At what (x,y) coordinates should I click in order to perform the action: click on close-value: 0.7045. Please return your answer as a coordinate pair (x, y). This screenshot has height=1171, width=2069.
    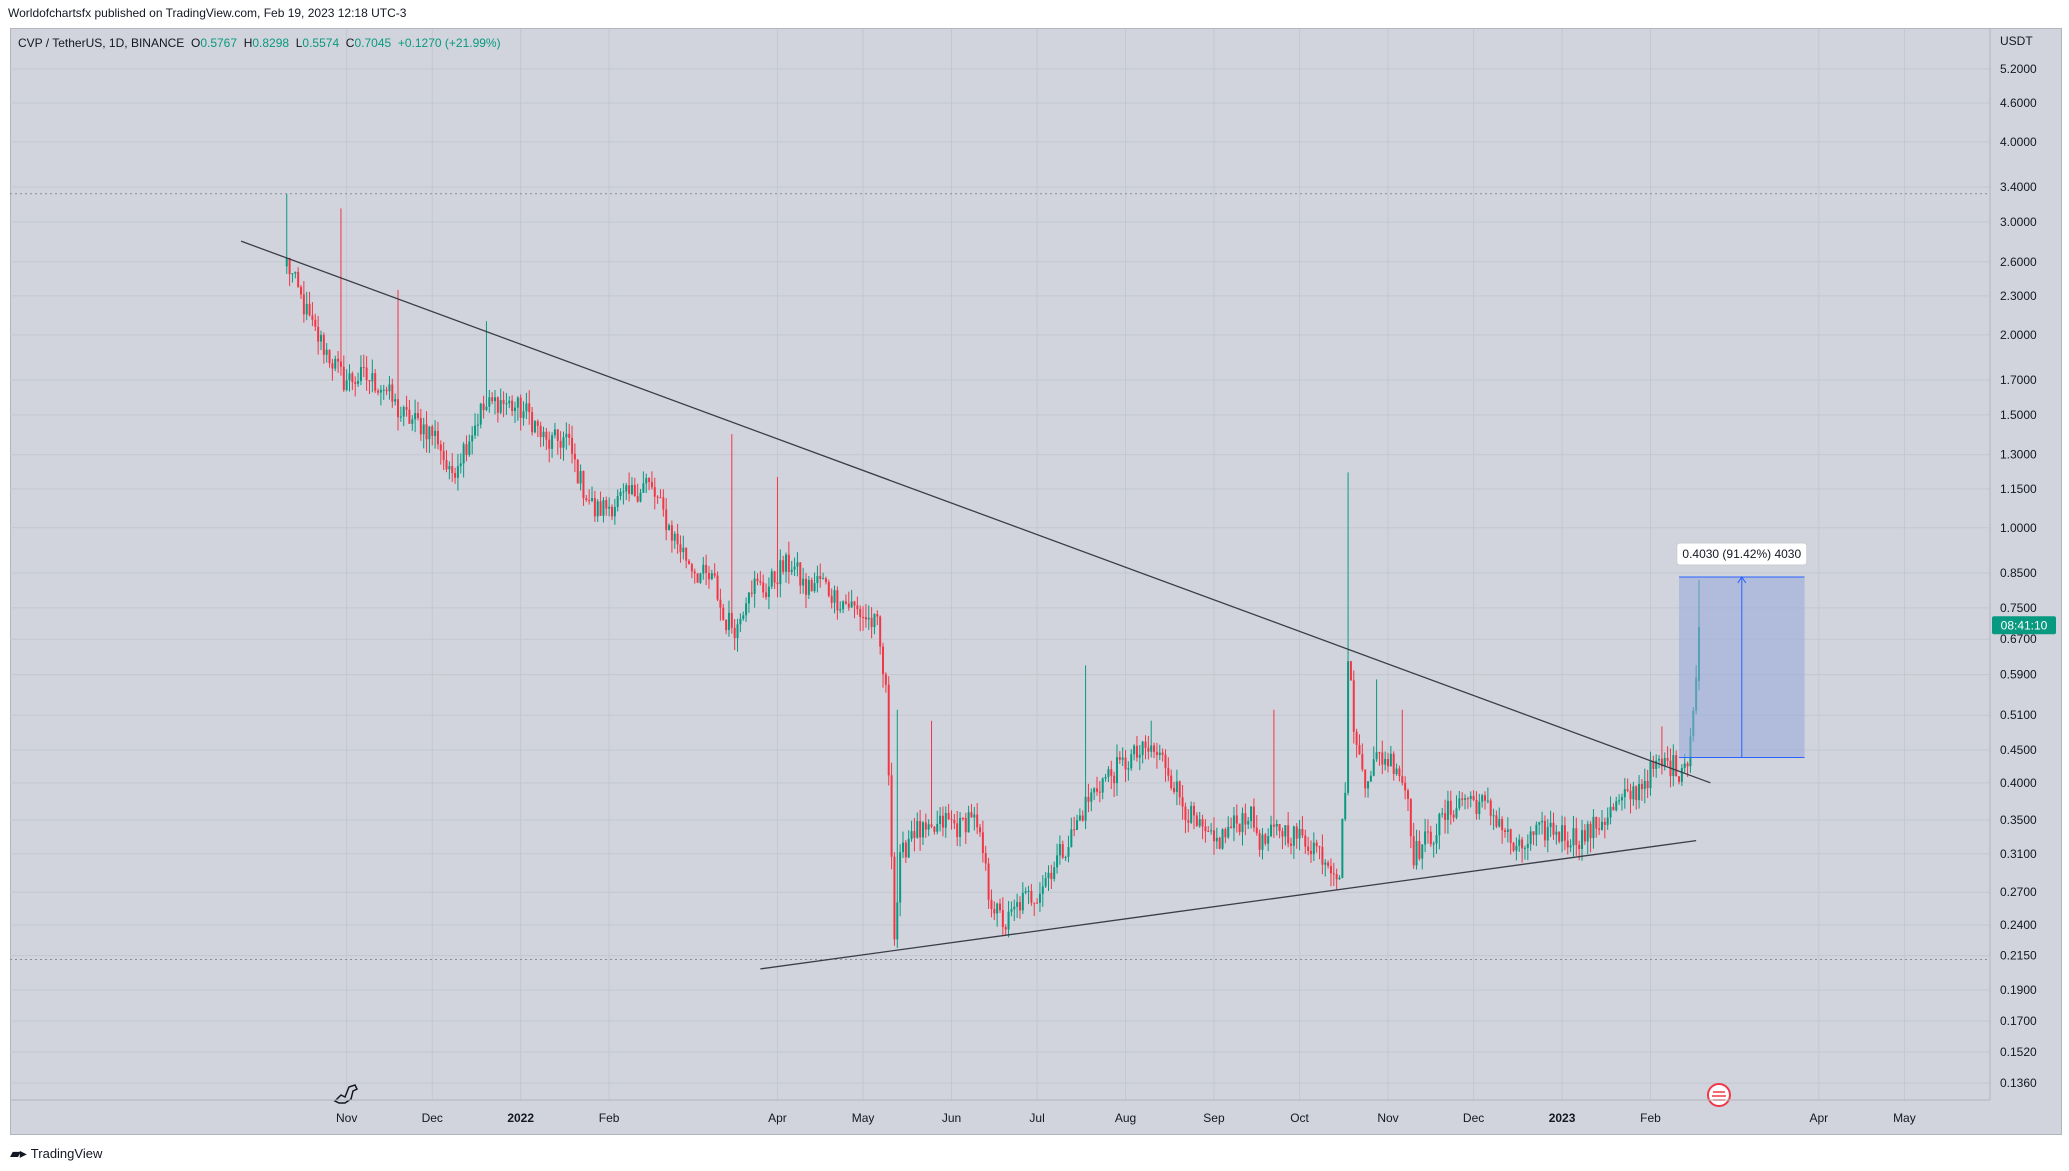
    Looking at the image, I should click on (373, 43).